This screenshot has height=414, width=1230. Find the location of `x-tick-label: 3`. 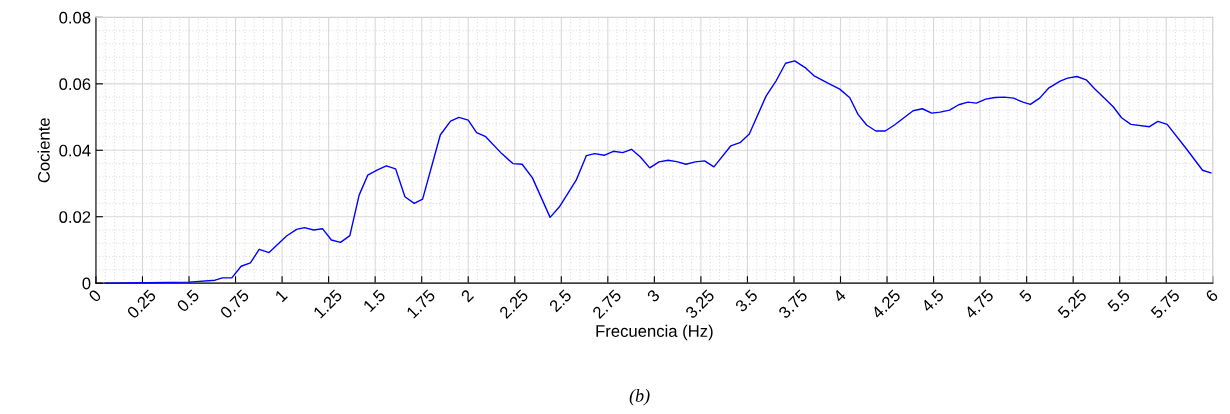

x-tick-label: 3 is located at coordinates (653, 295).